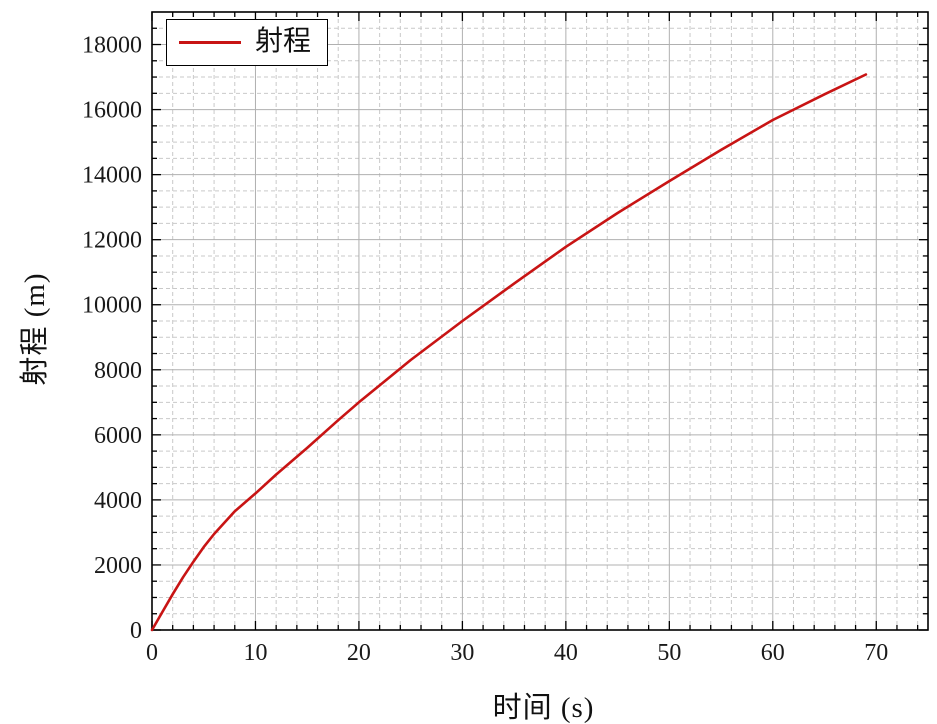 This screenshot has height=724, width=937. I want to click on x-tick-label: 50, so click(669, 653).